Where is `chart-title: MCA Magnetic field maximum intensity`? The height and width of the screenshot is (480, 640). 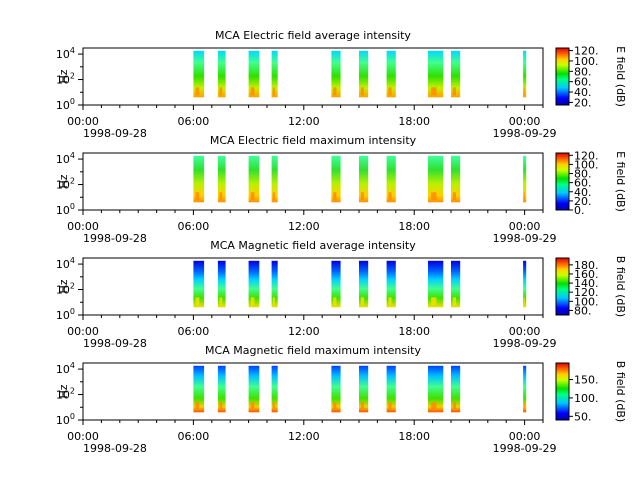 chart-title: MCA Magnetic field maximum intensity is located at coordinates (313, 350).